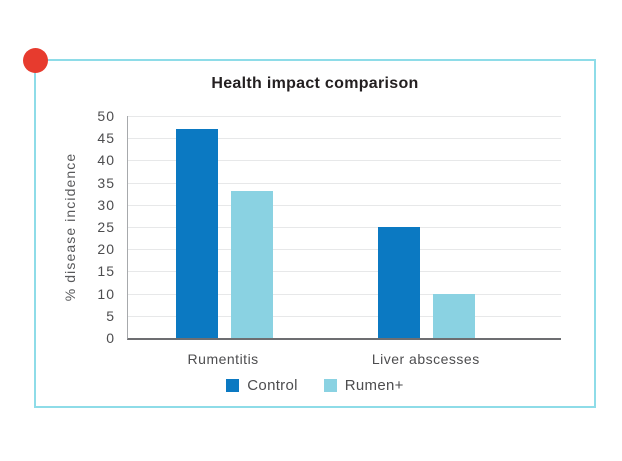  Describe the element at coordinates (110, 315) in the screenshot. I see `y-tick-label-5: 5` at that location.